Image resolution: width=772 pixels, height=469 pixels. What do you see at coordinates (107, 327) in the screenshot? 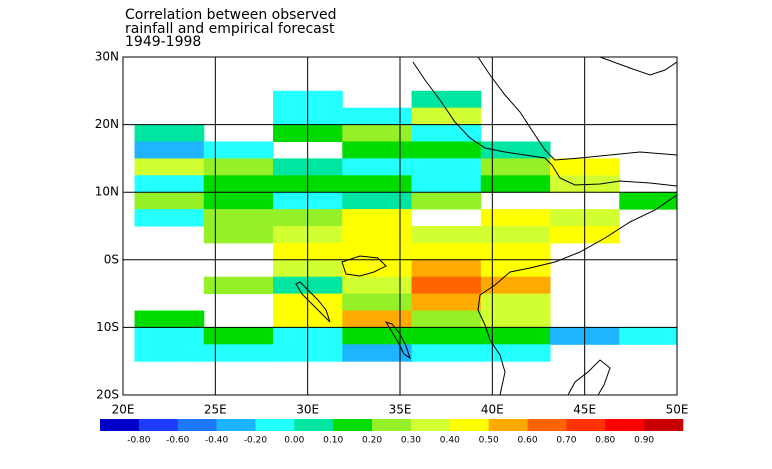
I see `y-tick-label: 10S` at bounding box center [107, 327].